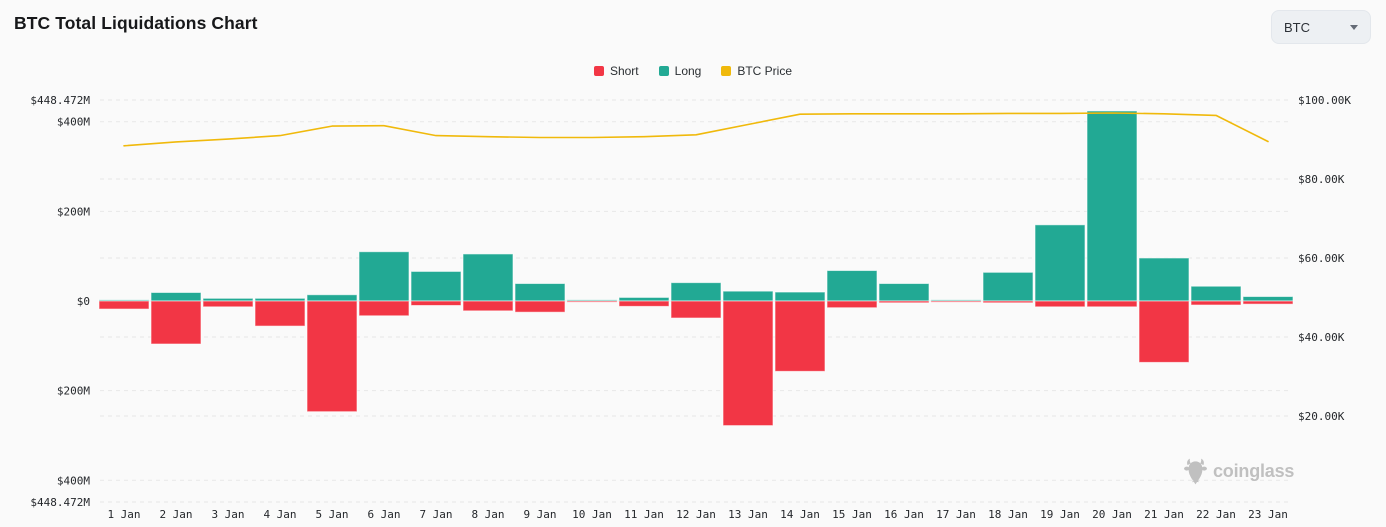 The width and height of the screenshot is (1386, 527). I want to click on x-axis-tick: 17 Jan, so click(956, 514).